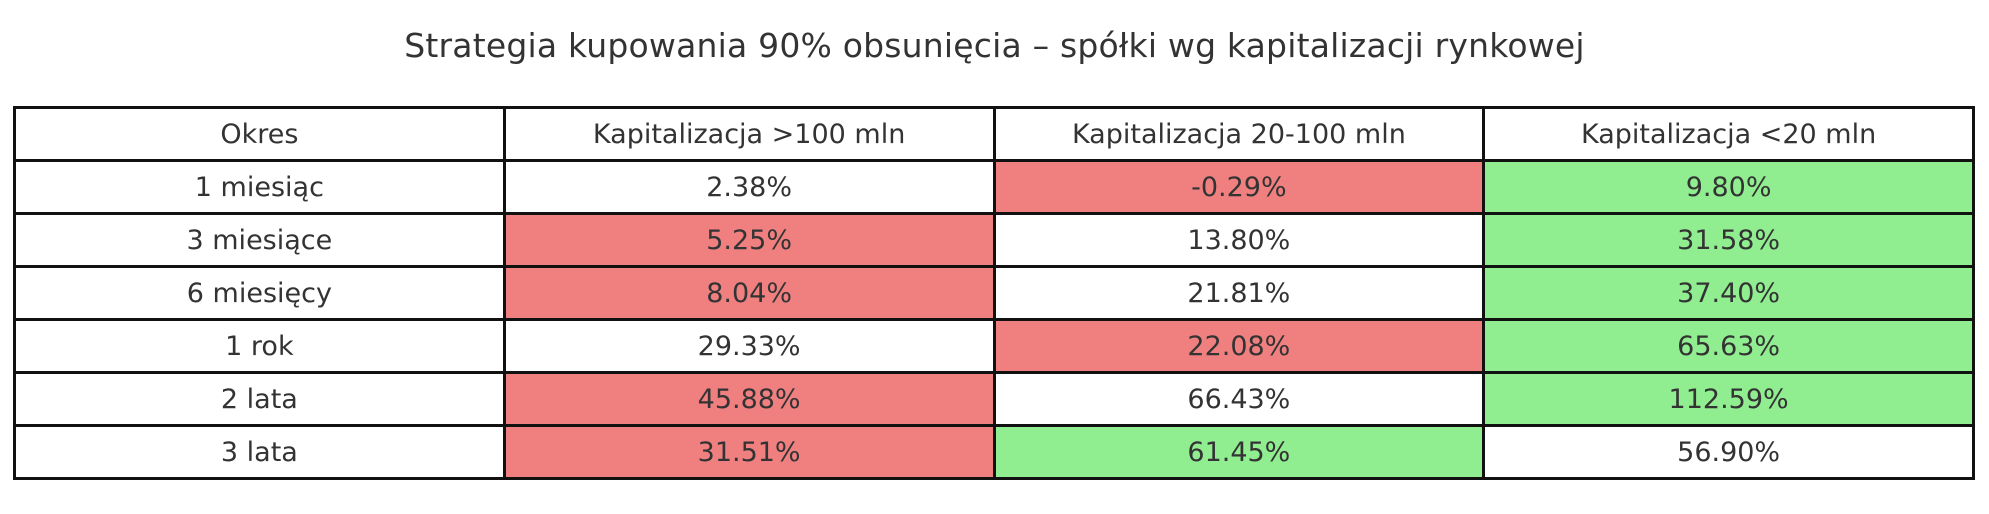 Image resolution: width=1989 pixels, height=514 pixels. Describe the element at coordinates (1728, 187) in the screenshot. I see `value-cell: 9.80%` at that location.